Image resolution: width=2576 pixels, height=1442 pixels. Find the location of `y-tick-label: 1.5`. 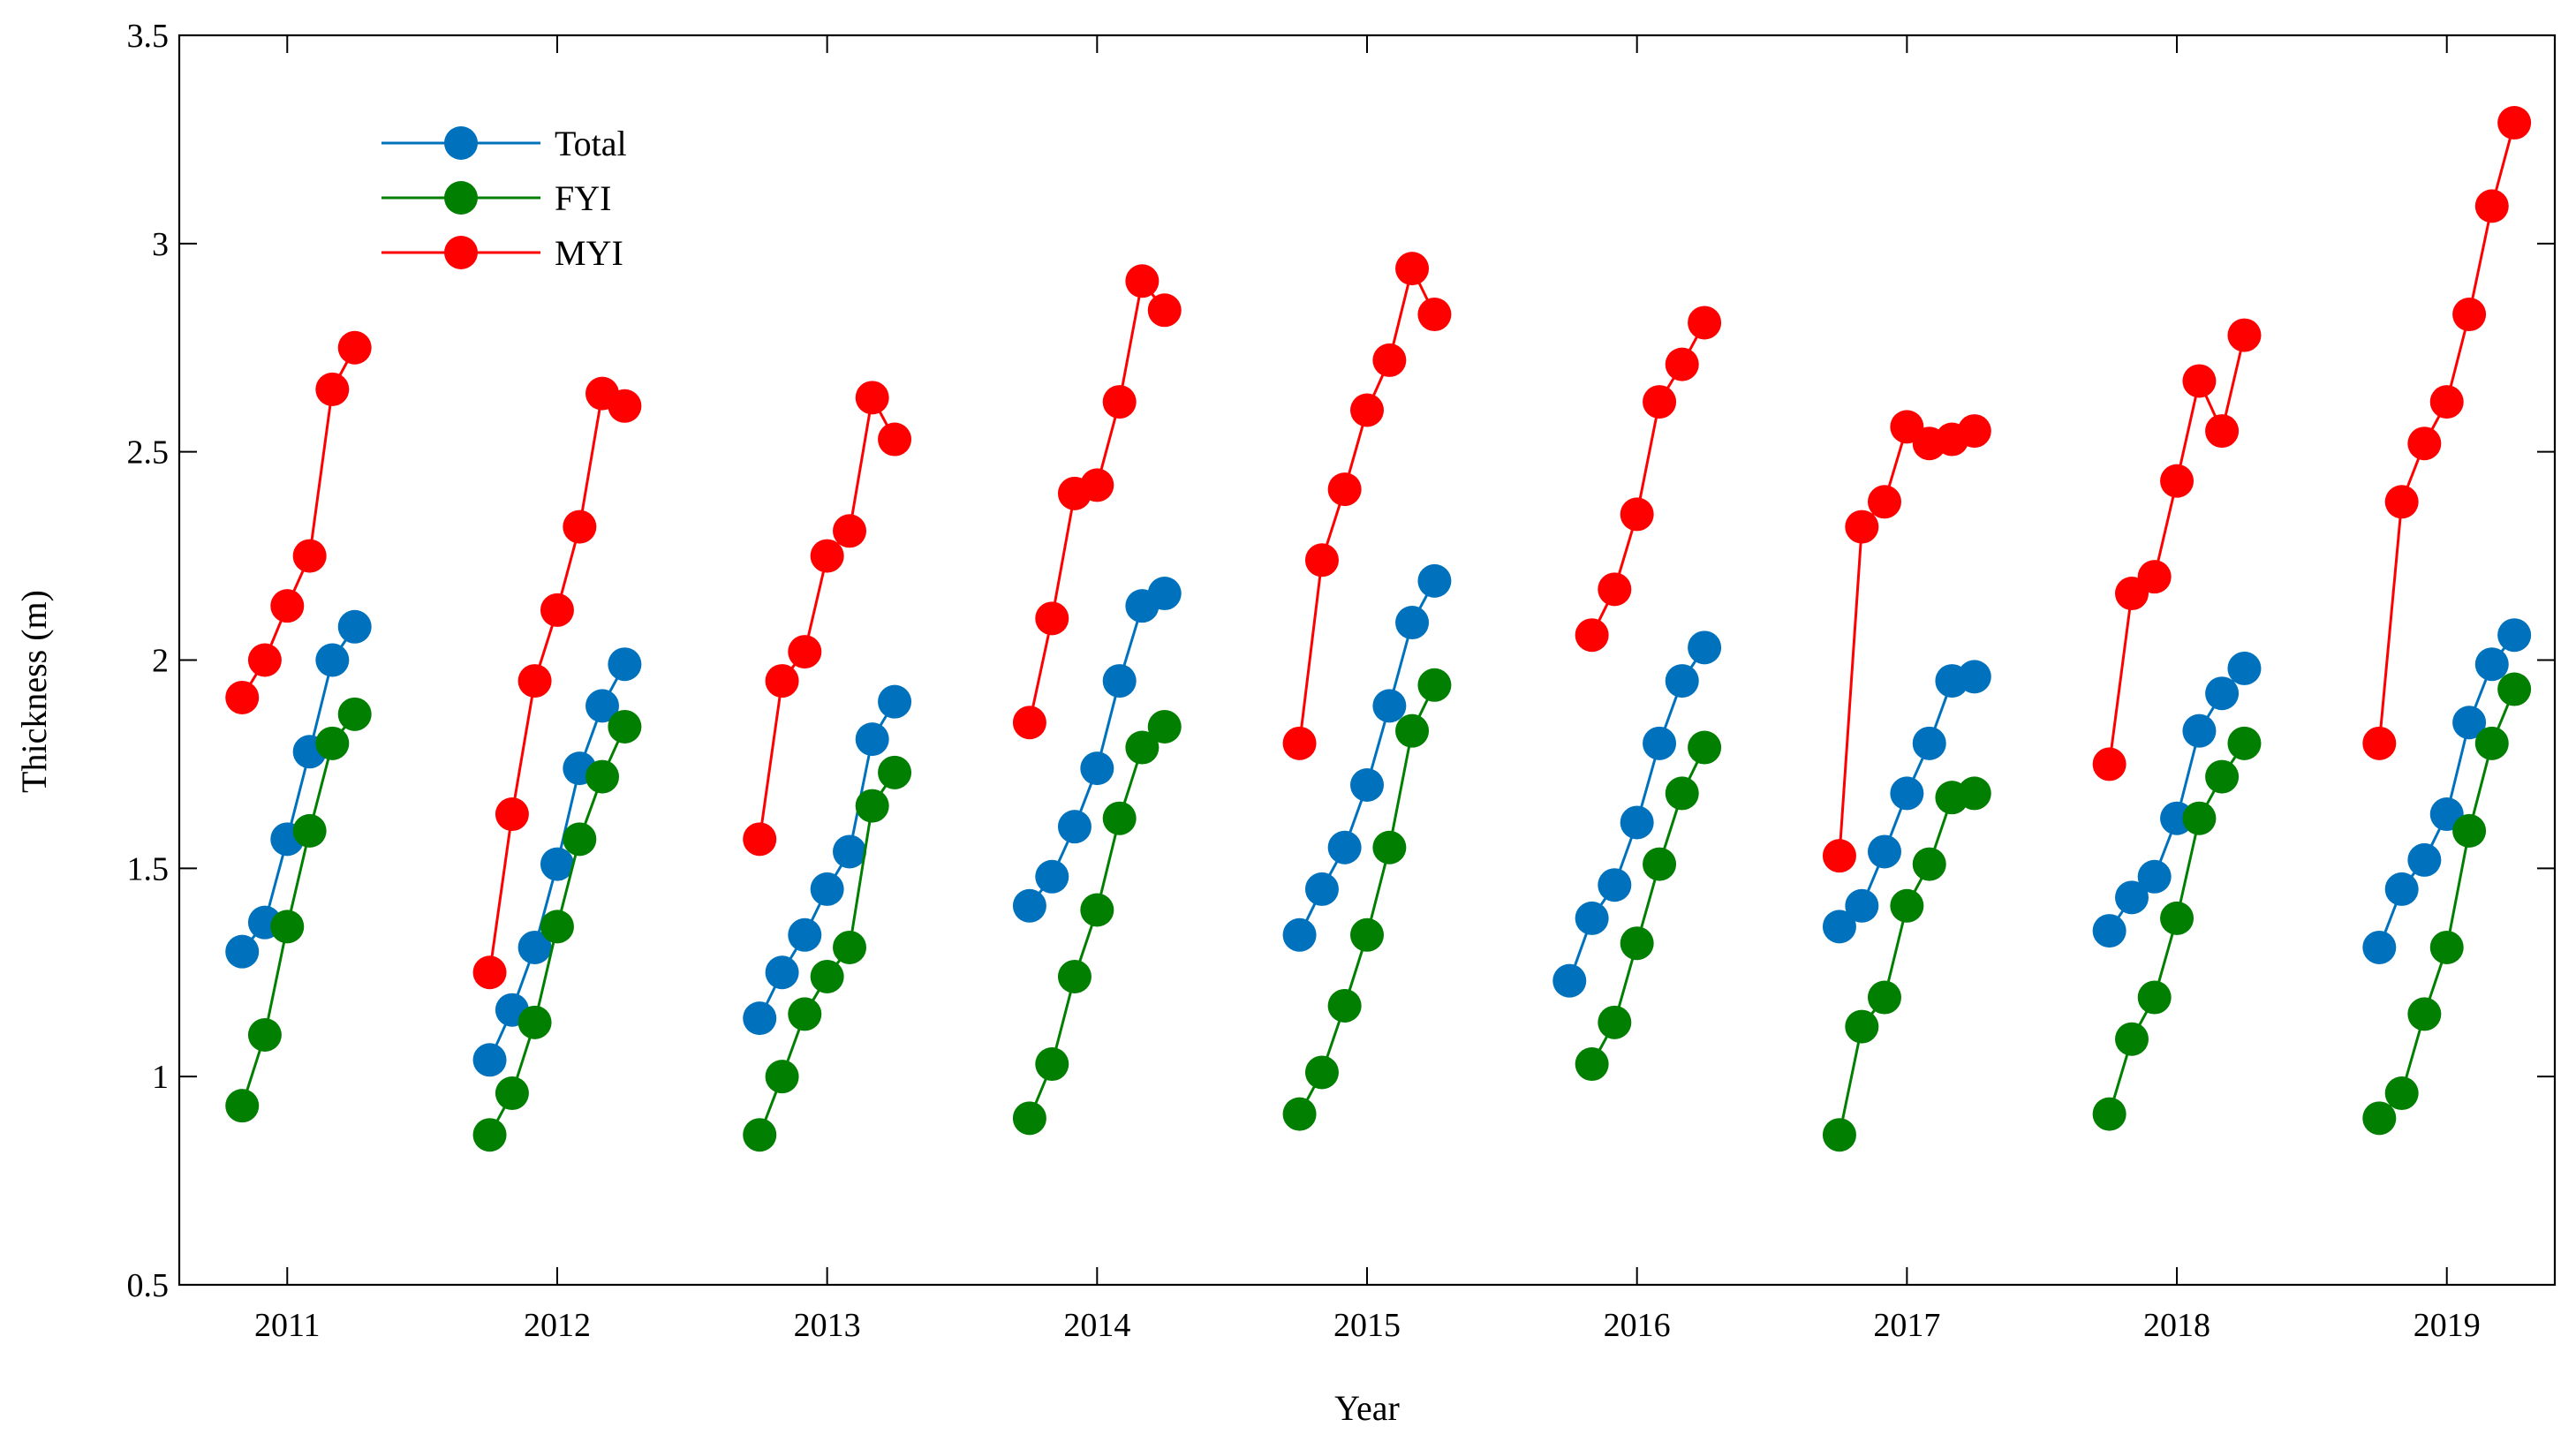

y-tick-label: 1.5 is located at coordinates (148, 868).